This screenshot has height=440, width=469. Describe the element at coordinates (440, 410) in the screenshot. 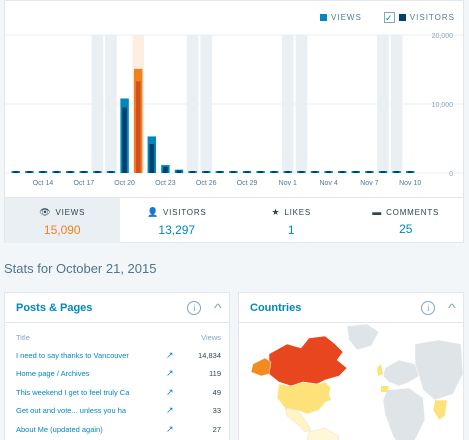

I see `map-india` at that location.